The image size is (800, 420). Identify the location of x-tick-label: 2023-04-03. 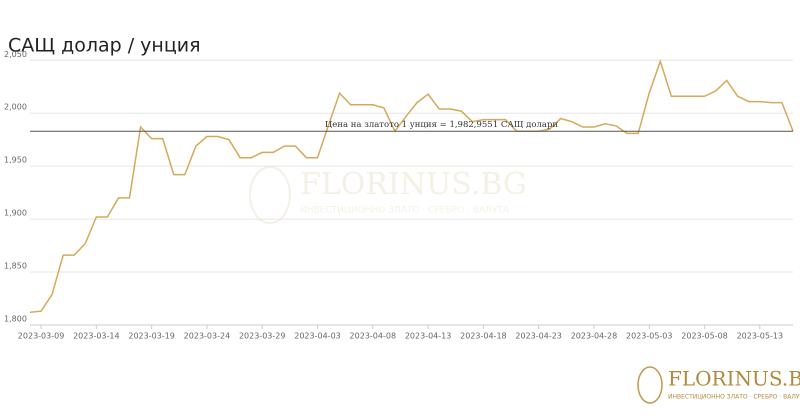
(317, 336).